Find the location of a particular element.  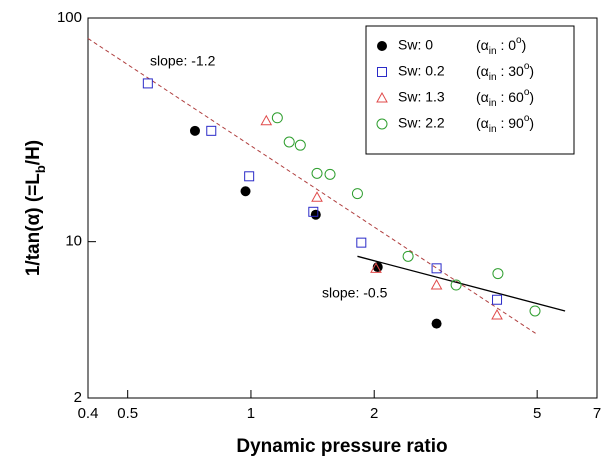

x-tick-label: 1 is located at coordinates (251, 413).